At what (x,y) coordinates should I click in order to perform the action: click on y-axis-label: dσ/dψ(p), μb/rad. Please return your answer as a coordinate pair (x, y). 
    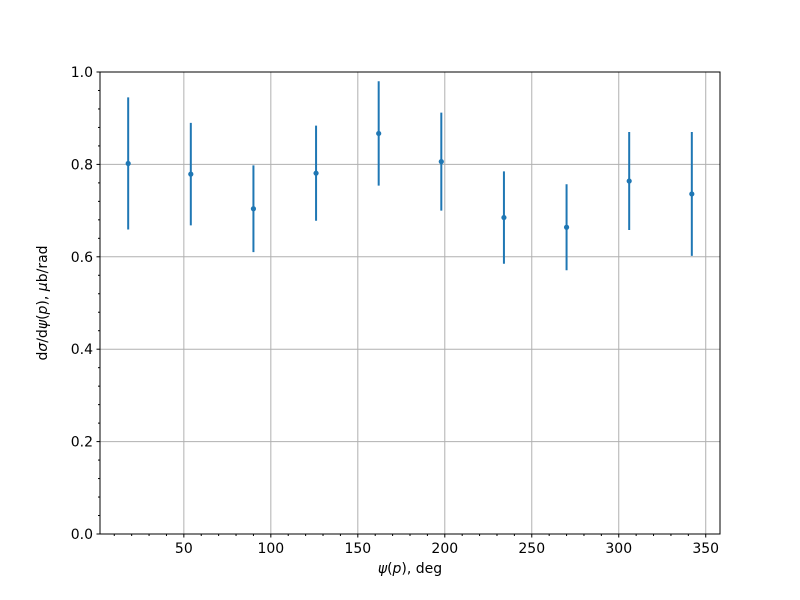
    Looking at the image, I should click on (43, 302).